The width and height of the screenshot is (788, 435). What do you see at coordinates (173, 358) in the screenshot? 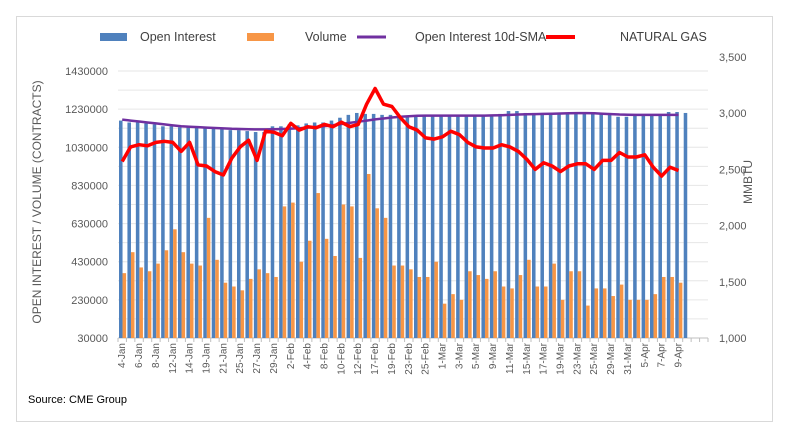
I see `x-tick-label: 12-Jan` at bounding box center [173, 358].